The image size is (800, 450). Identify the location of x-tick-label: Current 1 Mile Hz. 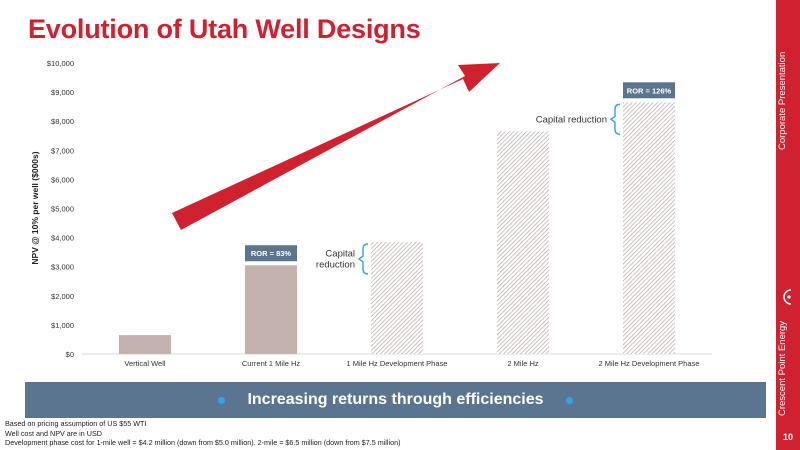
(271, 363).